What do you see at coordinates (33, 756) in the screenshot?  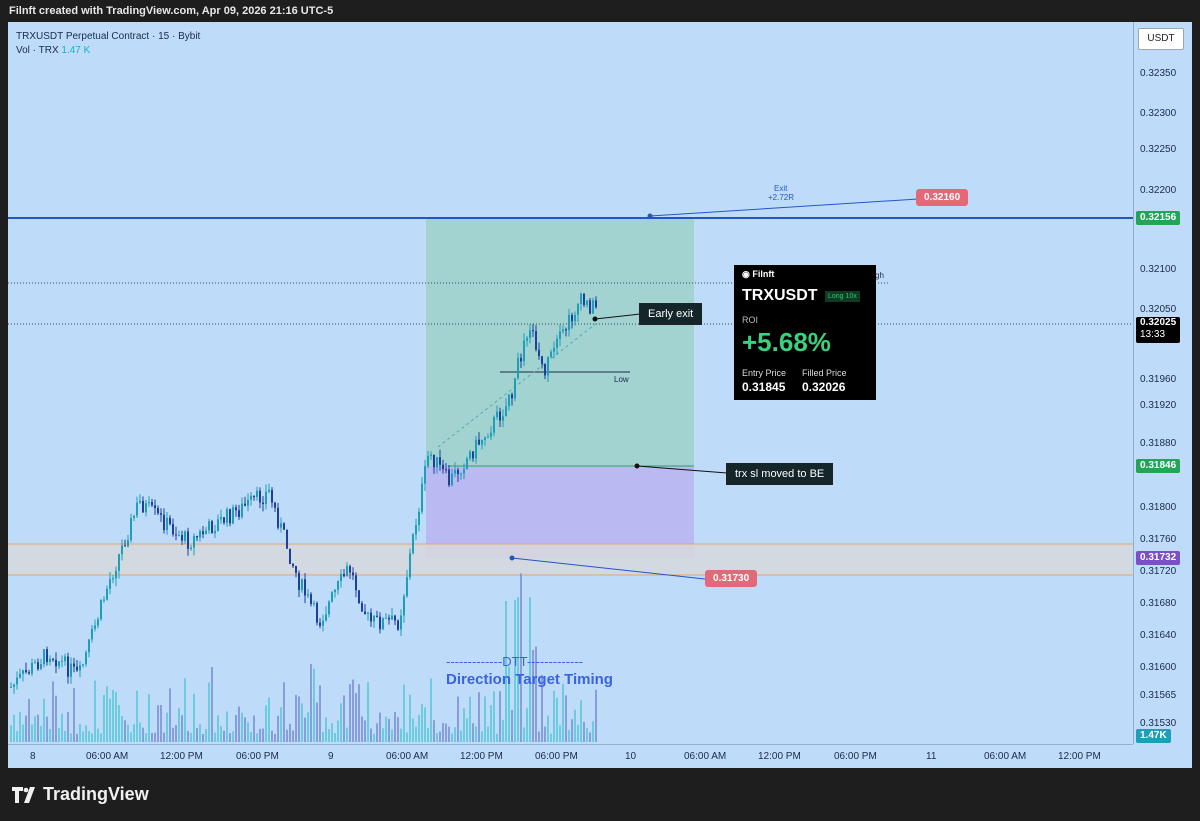 I see `time-label: 8` at bounding box center [33, 756].